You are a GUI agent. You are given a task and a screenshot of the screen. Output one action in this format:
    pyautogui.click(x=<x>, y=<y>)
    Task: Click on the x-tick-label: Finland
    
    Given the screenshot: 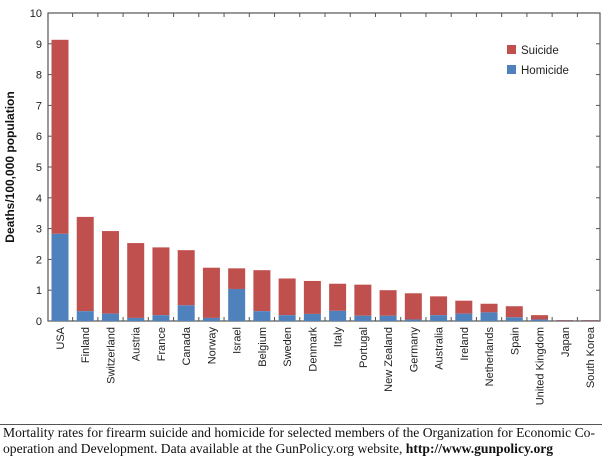 What is the action you would take?
    pyautogui.click(x=86, y=345)
    